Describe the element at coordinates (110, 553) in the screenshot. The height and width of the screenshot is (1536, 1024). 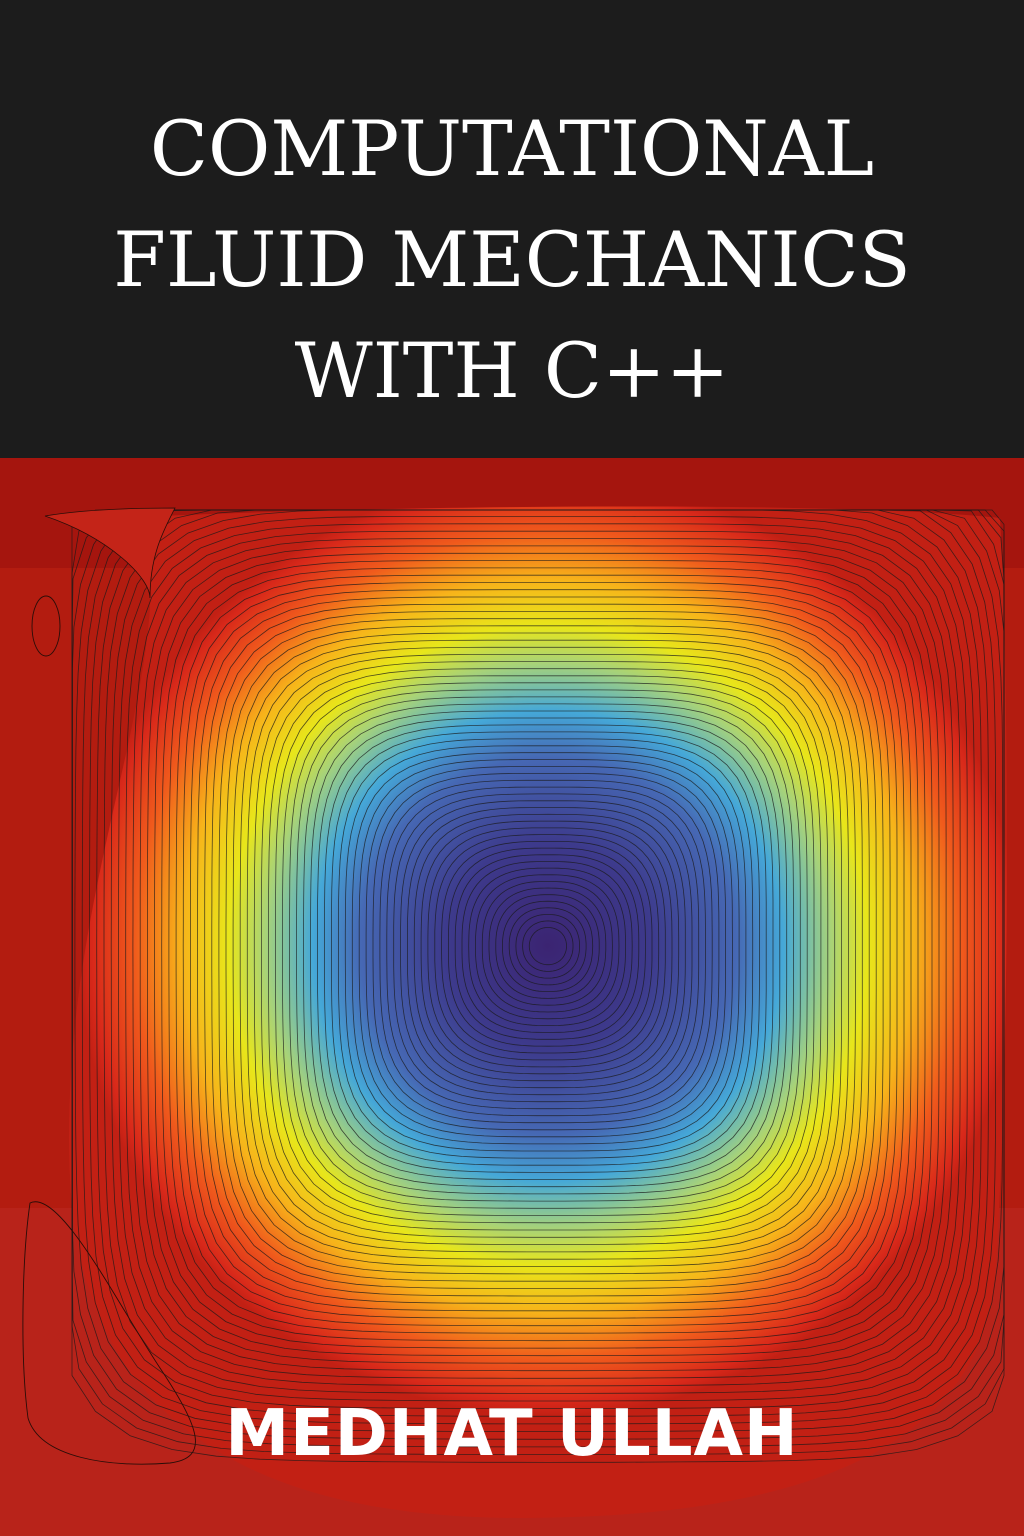
I see `top-left-lid-contour` at that location.